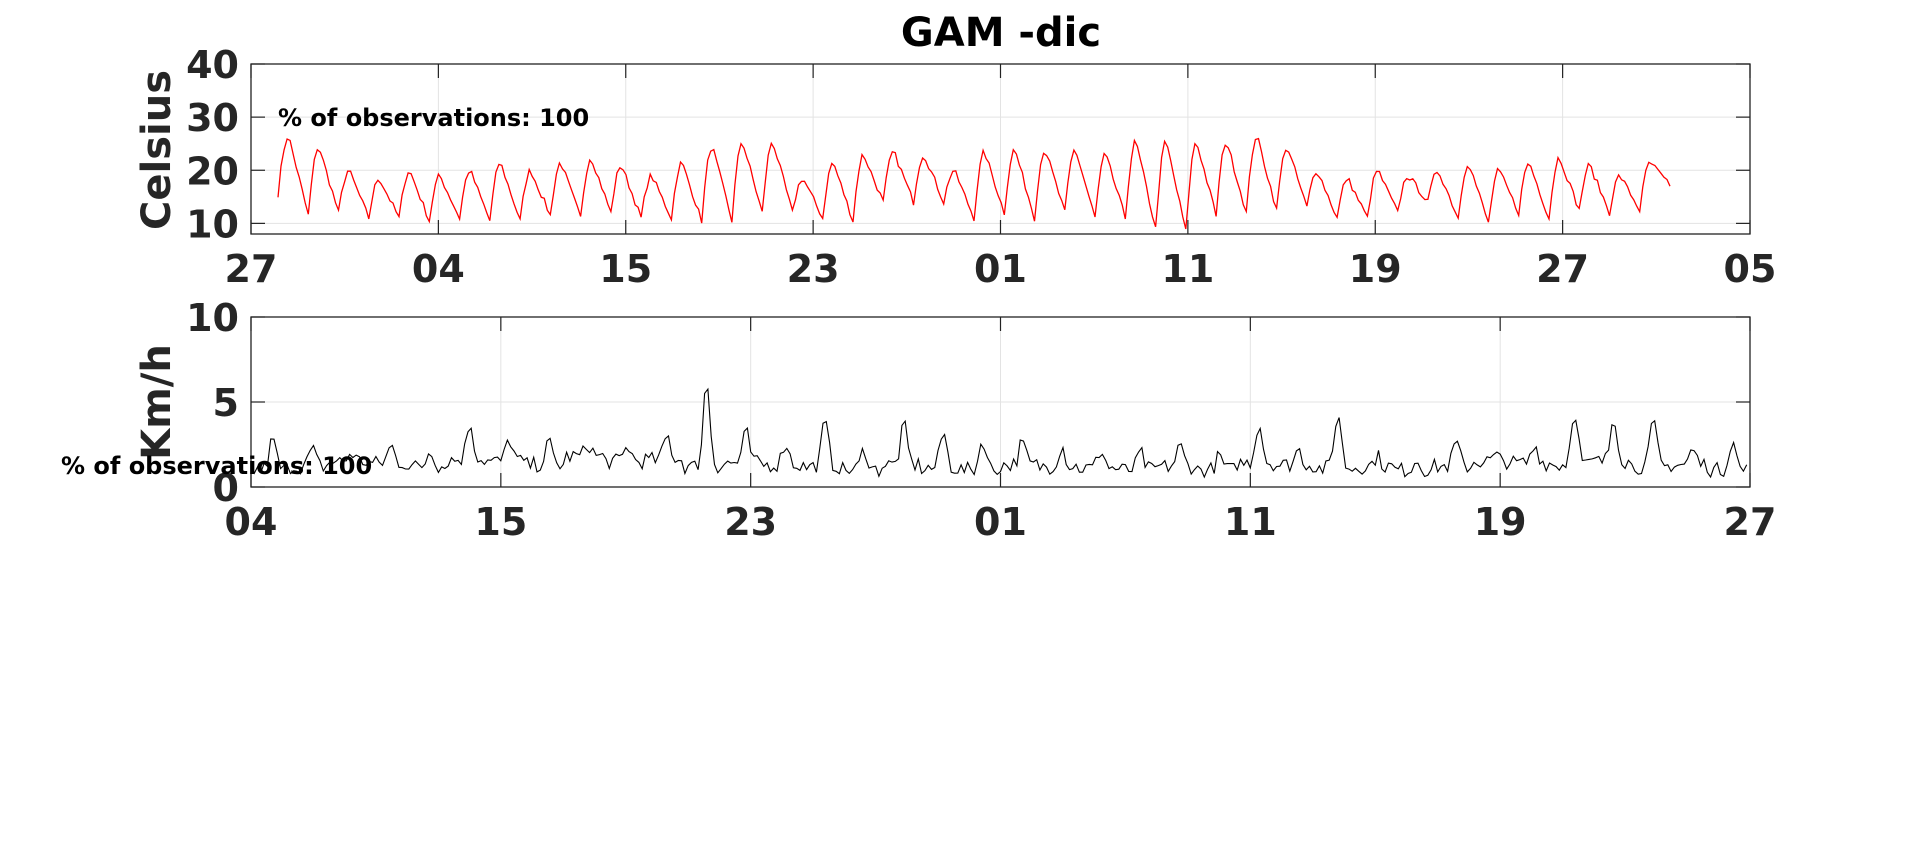 The width and height of the screenshot is (1923, 841). Describe the element at coordinates (500, 522) in the screenshot. I see `wind-x-tick-label: 15` at that location.